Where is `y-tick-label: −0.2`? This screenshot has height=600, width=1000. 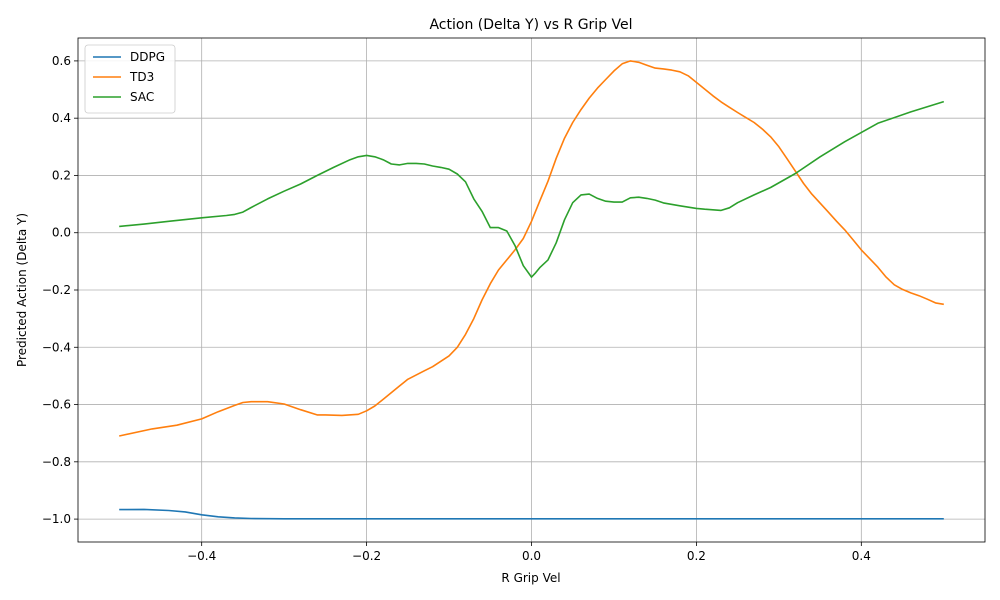 y-tick-label: −0.2 is located at coordinates (56, 290).